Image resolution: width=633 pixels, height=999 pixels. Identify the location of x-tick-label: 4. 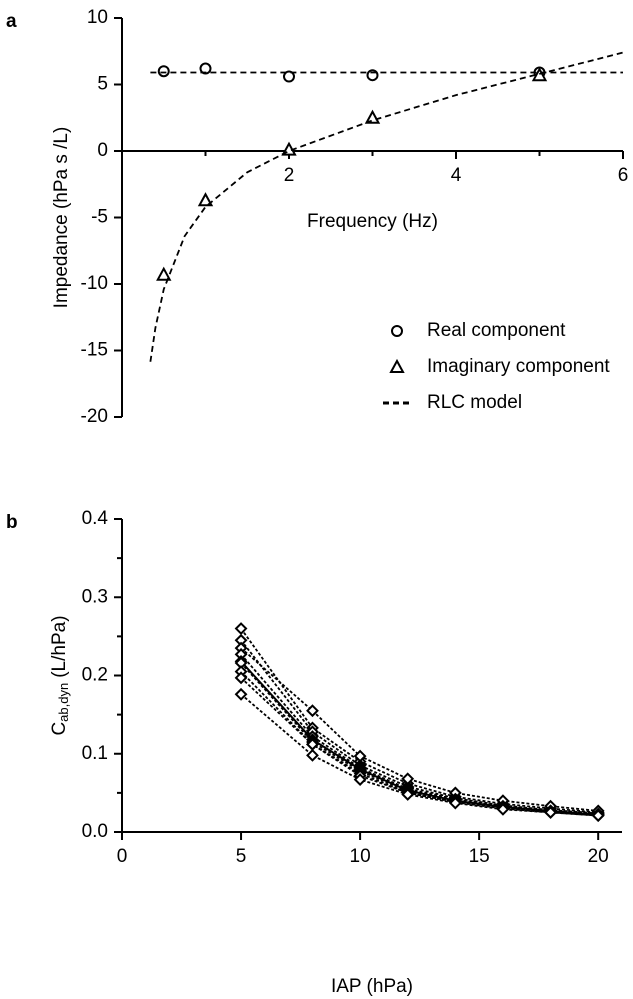
(456, 175).